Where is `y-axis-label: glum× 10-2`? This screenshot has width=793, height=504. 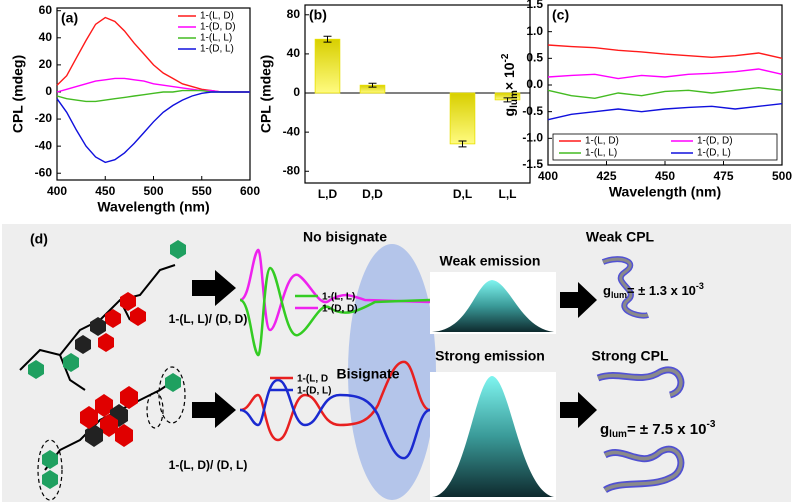
y-axis-label: glum× 10-2 is located at coordinates (510, 84).